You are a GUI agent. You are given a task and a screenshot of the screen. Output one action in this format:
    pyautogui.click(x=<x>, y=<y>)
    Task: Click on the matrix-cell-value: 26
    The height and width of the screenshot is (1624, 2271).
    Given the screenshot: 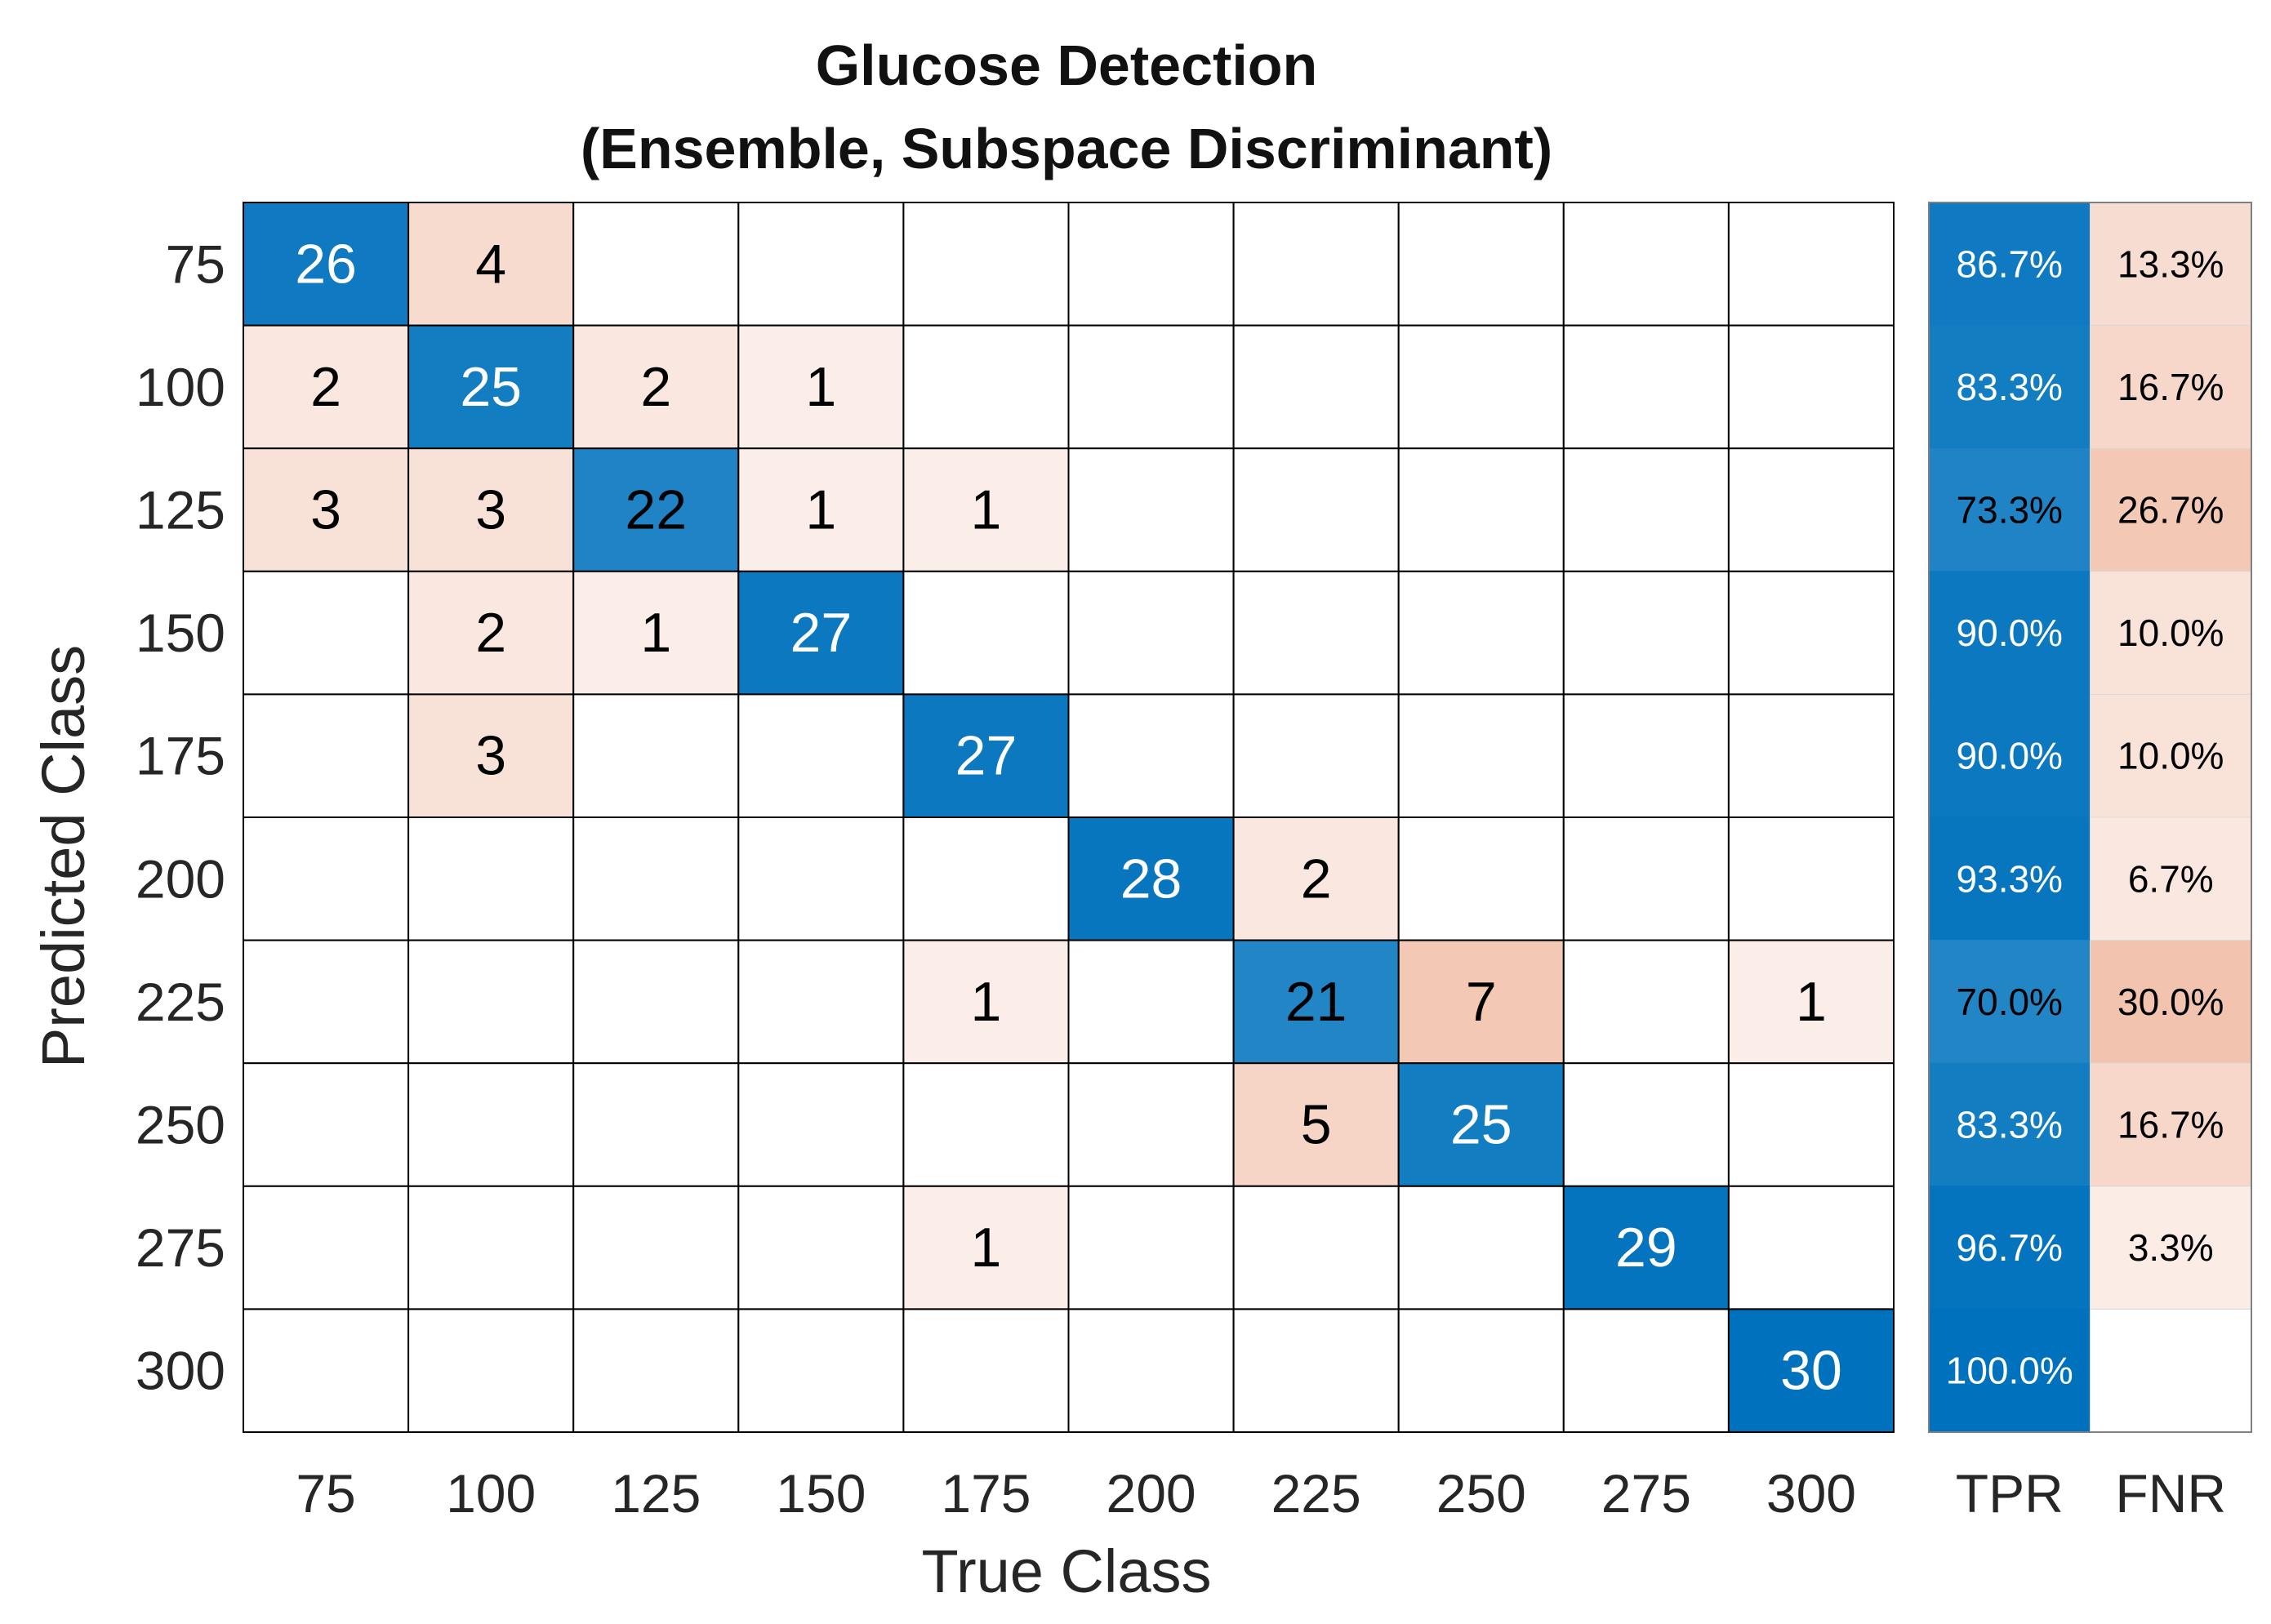 What is the action you would take?
    pyautogui.click(x=326, y=264)
    